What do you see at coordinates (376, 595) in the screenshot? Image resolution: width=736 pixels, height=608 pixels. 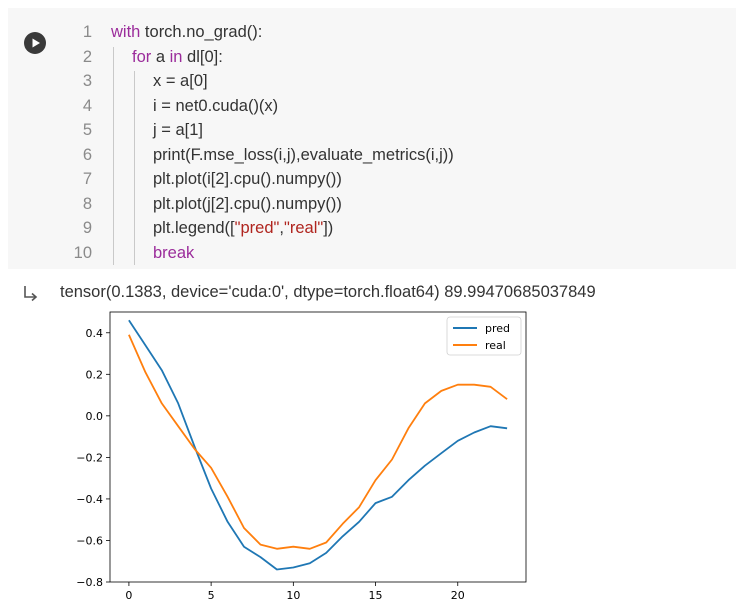 I see `x-tick-label: 15` at bounding box center [376, 595].